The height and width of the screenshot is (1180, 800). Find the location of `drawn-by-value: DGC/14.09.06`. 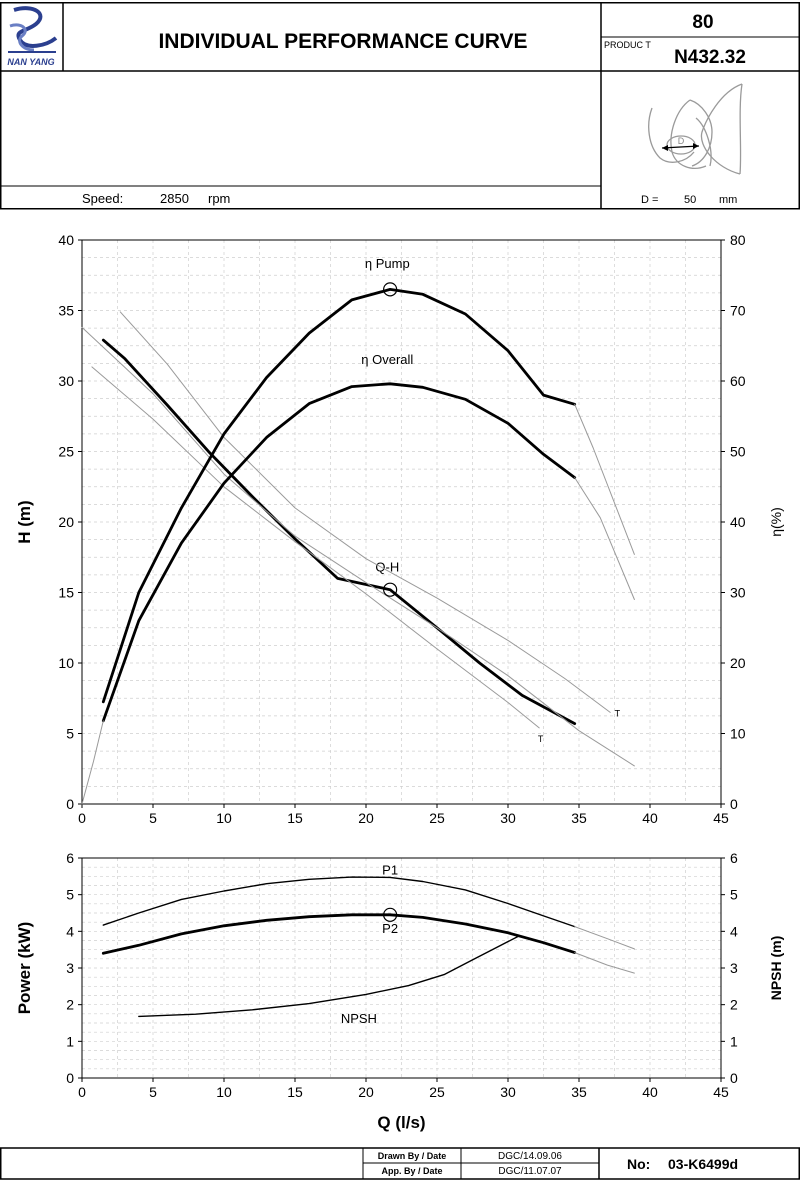

drawn-by-value: DGC/14.09.06 is located at coordinates (530, 1156).